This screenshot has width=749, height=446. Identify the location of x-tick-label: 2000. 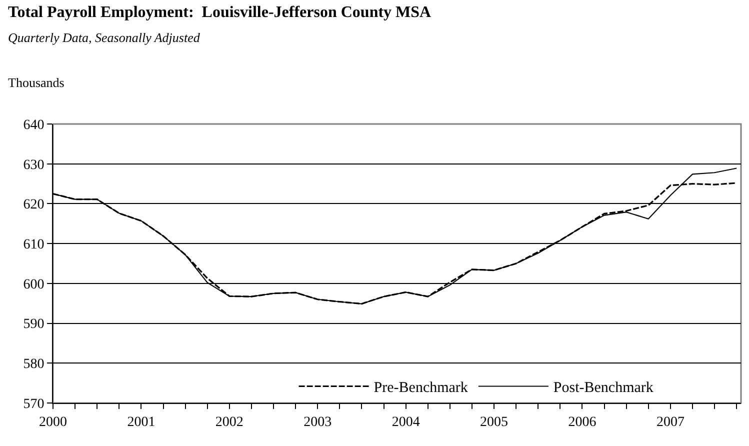
(53, 422).